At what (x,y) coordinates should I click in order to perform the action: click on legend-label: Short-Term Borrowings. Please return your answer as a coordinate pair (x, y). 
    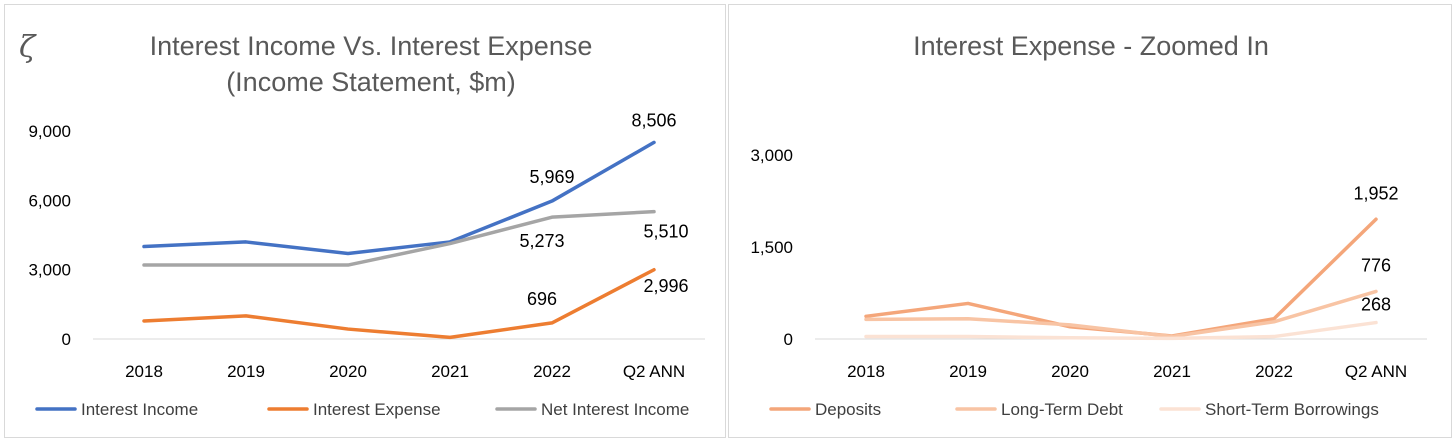
    Looking at the image, I should click on (1292, 409).